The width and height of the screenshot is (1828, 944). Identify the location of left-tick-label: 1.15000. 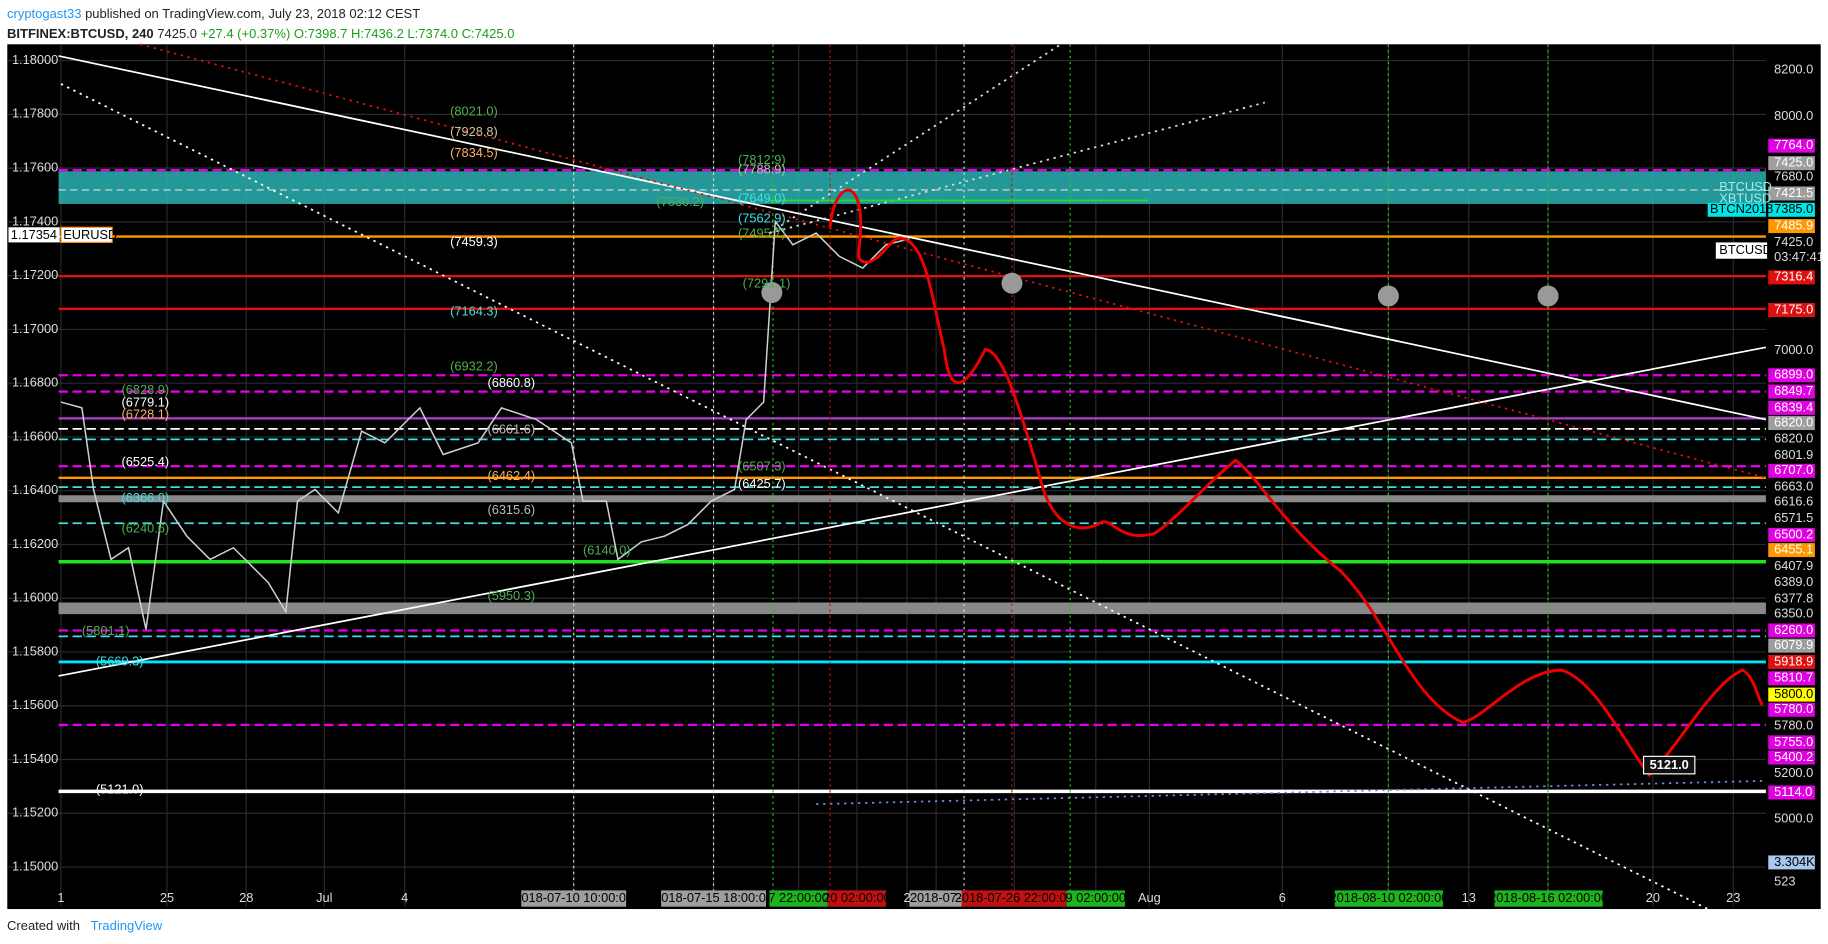
(35, 865).